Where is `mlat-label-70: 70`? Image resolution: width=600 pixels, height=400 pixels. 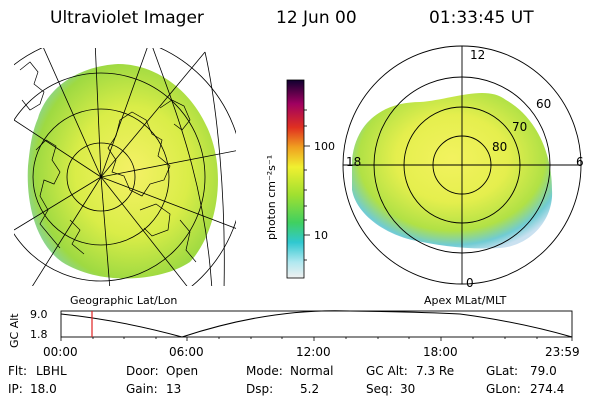
mlat-label-70: 70 is located at coordinates (520, 127).